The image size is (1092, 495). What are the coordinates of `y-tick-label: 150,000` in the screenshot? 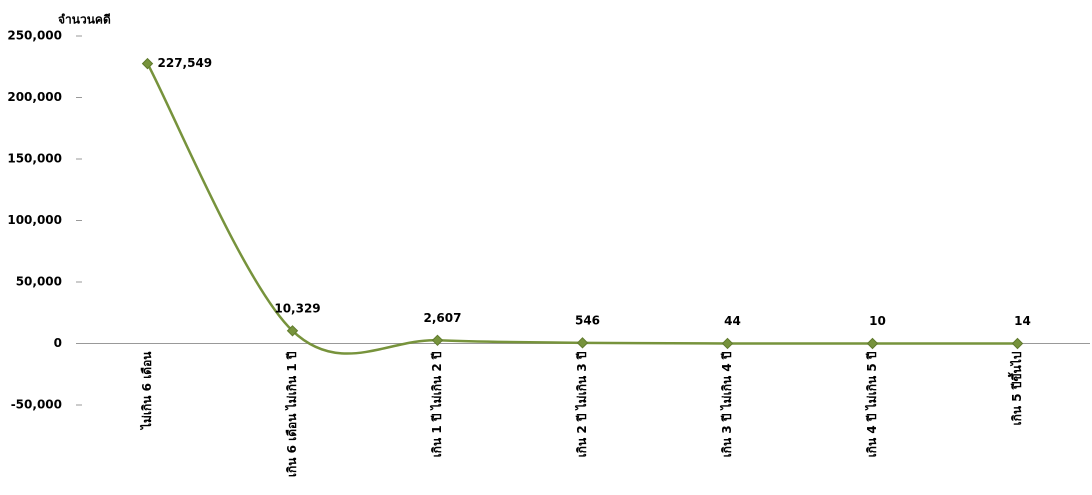 It's located at (34, 159).